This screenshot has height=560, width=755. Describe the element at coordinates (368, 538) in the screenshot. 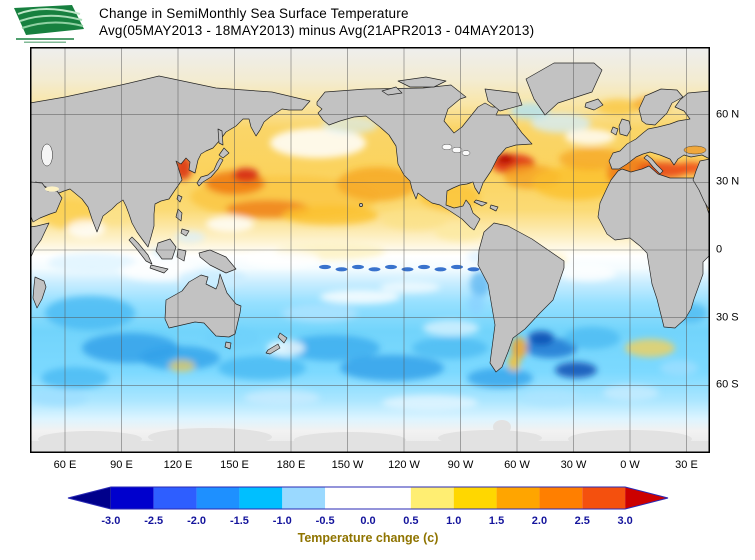

I see `colorbar-caption: Temperature change (c)` at that location.